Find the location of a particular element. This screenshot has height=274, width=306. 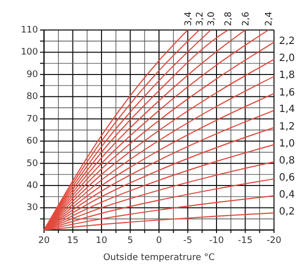

series-label: 0,4 is located at coordinates (287, 195).